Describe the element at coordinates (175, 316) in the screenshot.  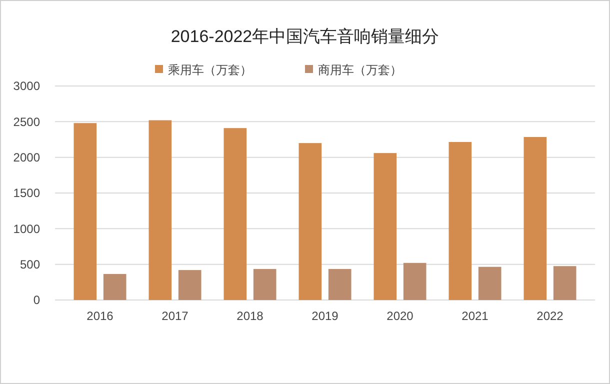
I see `x-tick-label: 2017` at that location.